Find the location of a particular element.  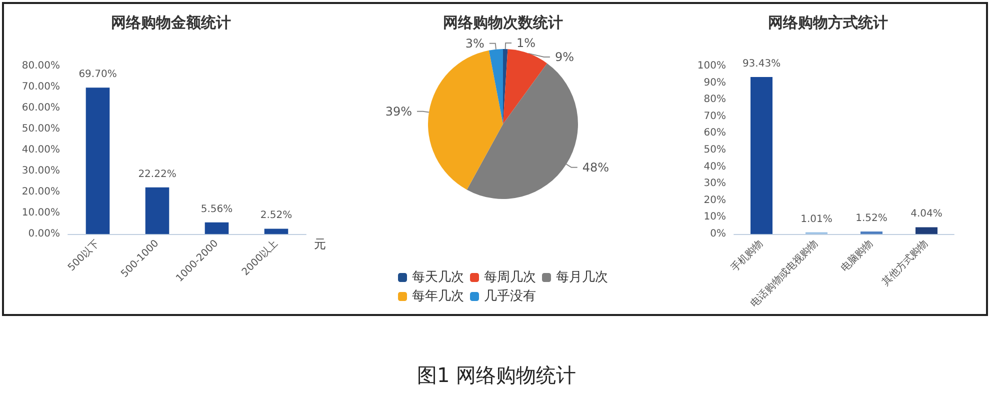

data-label: 1.52% is located at coordinates (872, 218).